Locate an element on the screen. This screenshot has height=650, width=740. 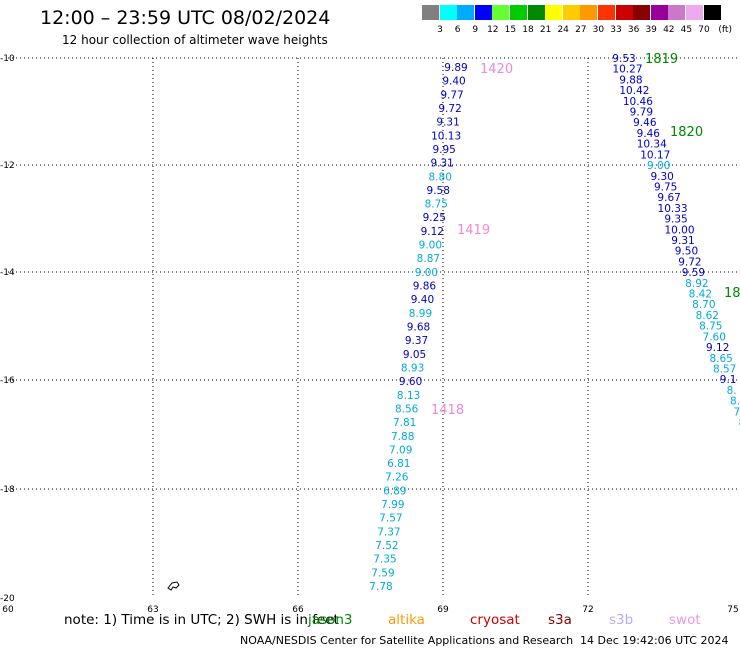
track-left-value: 7.35 is located at coordinates (384, 560).